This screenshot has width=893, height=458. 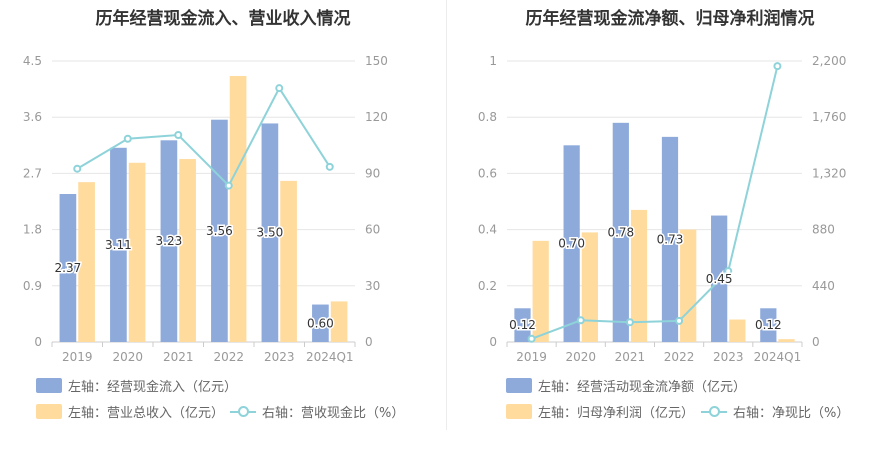 I want to click on left-axis-tick-label: 0.9, so click(x=32, y=286).